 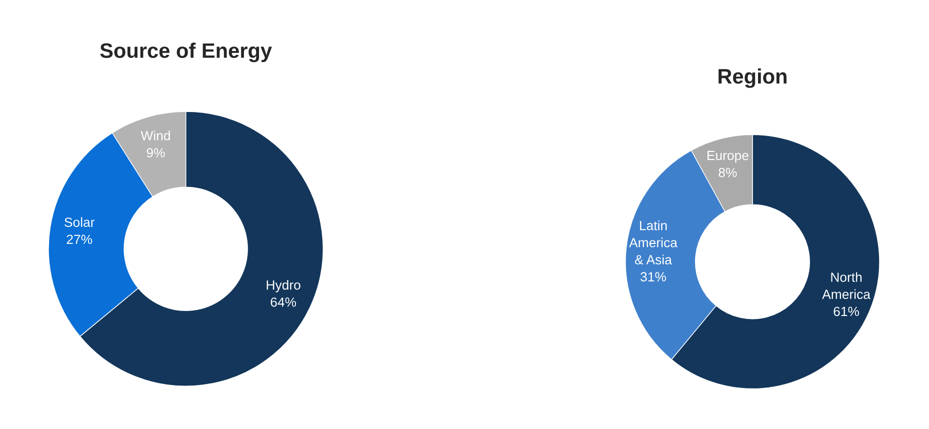 I want to click on slice-label: Solar, so click(x=79, y=222).